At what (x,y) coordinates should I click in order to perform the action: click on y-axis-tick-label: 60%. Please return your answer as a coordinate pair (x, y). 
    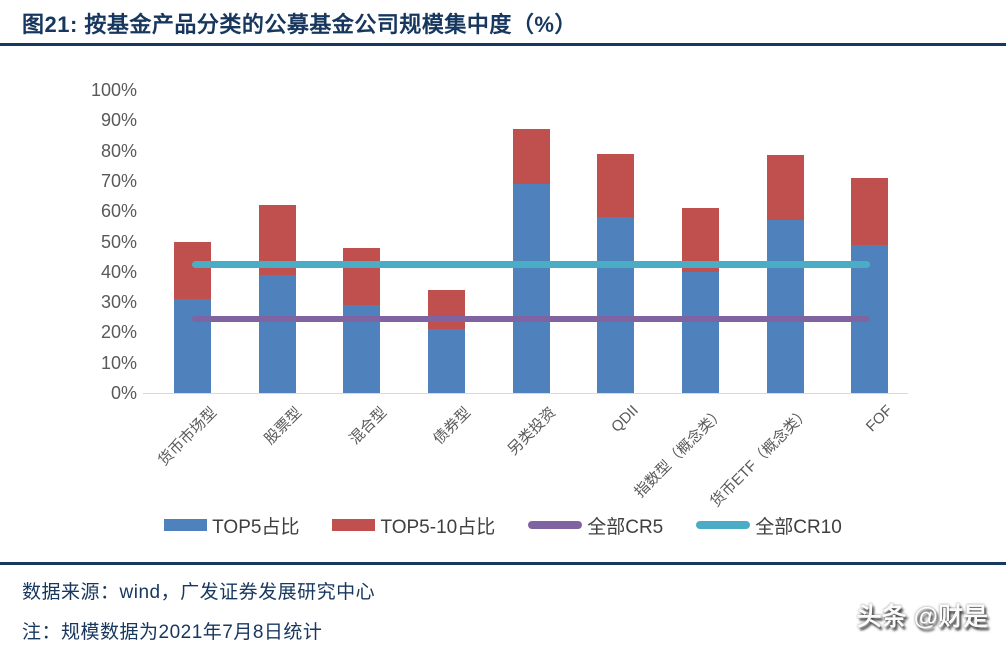
    Looking at the image, I should click on (118, 211).